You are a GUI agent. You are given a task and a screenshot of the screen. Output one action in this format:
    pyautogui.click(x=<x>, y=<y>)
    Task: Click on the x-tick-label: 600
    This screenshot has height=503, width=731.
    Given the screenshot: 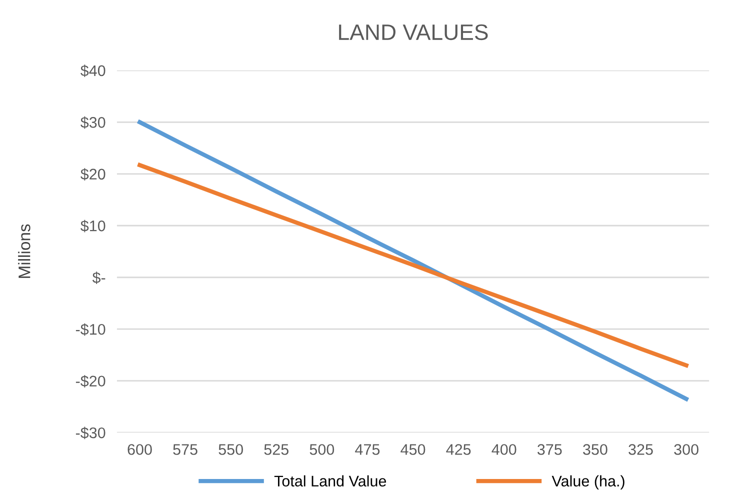 What is the action you would take?
    pyautogui.click(x=140, y=449)
    